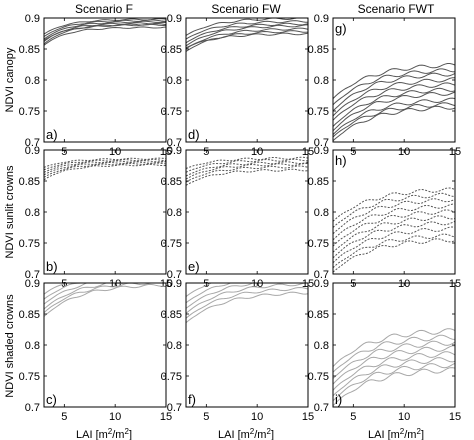 Image resolution: width=474 pixels, height=440 pixels. I want to click on panel-h: 0.70.750.80.850.951015h), so click(385, 217).